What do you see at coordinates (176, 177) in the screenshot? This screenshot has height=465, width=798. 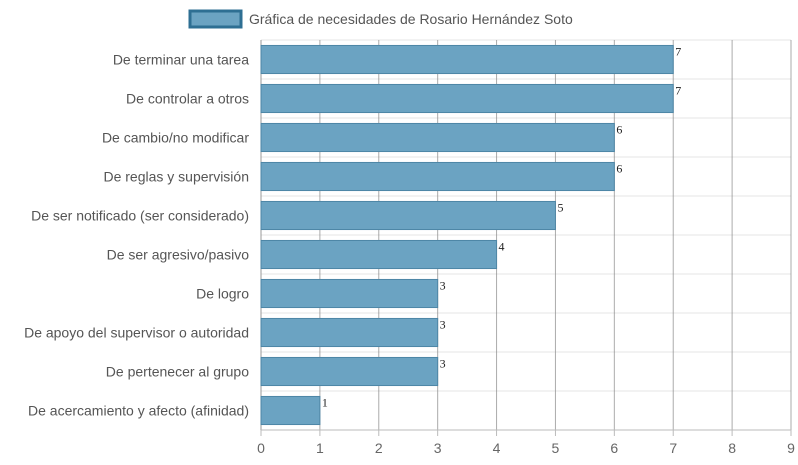 I see `category-label: De reglas y supervisión` at bounding box center [176, 177].